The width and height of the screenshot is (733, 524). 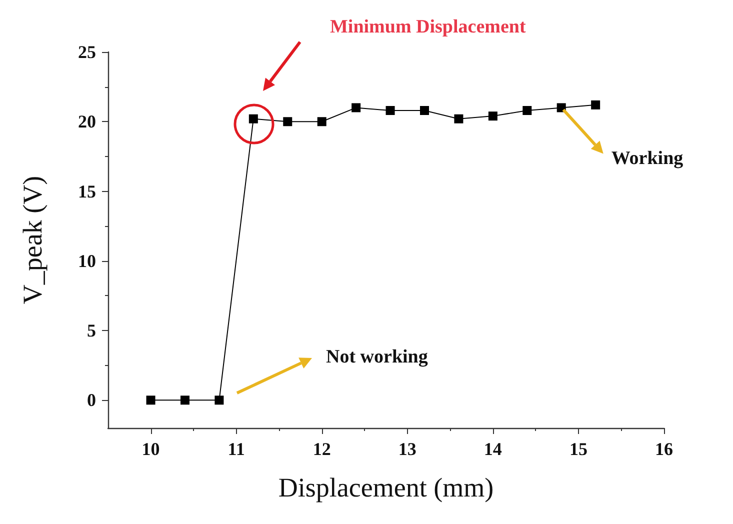 I want to click on x-tick-label: 10, so click(x=151, y=449).